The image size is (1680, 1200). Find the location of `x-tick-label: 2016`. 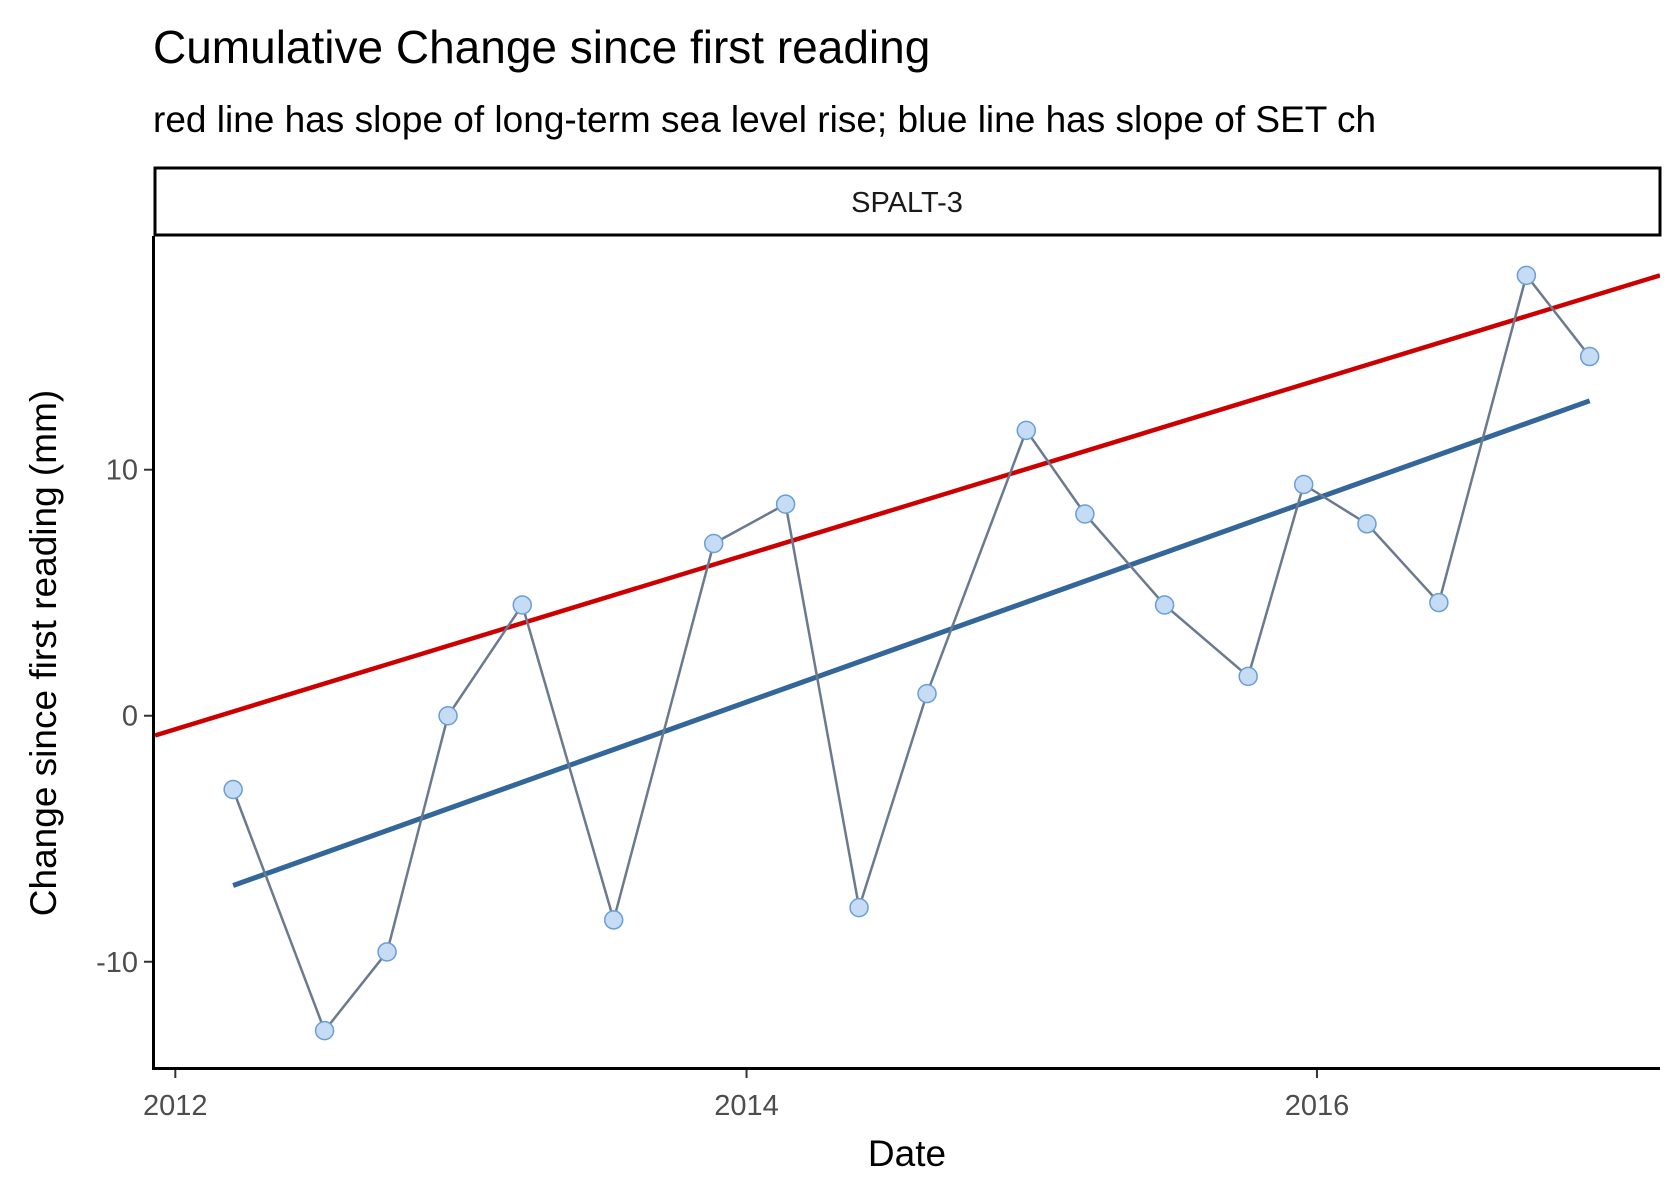

x-tick-label: 2016 is located at coordinates (1317, 1106).